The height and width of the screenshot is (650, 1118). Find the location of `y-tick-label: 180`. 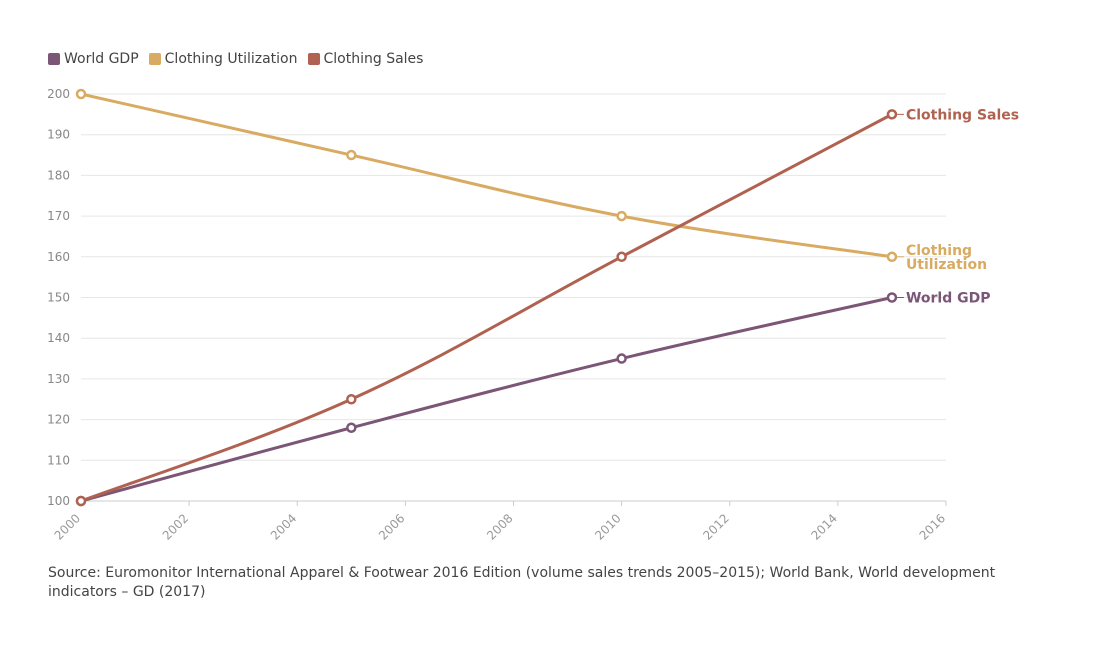

y-tick-label: 180 is located at coordinates (58, 175).